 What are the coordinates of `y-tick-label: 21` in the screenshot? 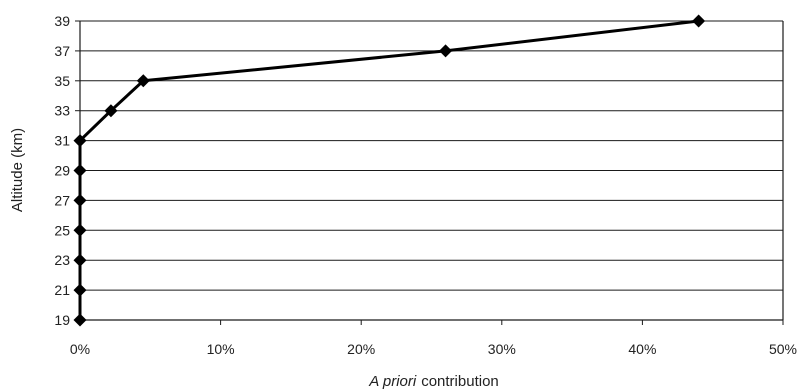 It's located at (62, 290).